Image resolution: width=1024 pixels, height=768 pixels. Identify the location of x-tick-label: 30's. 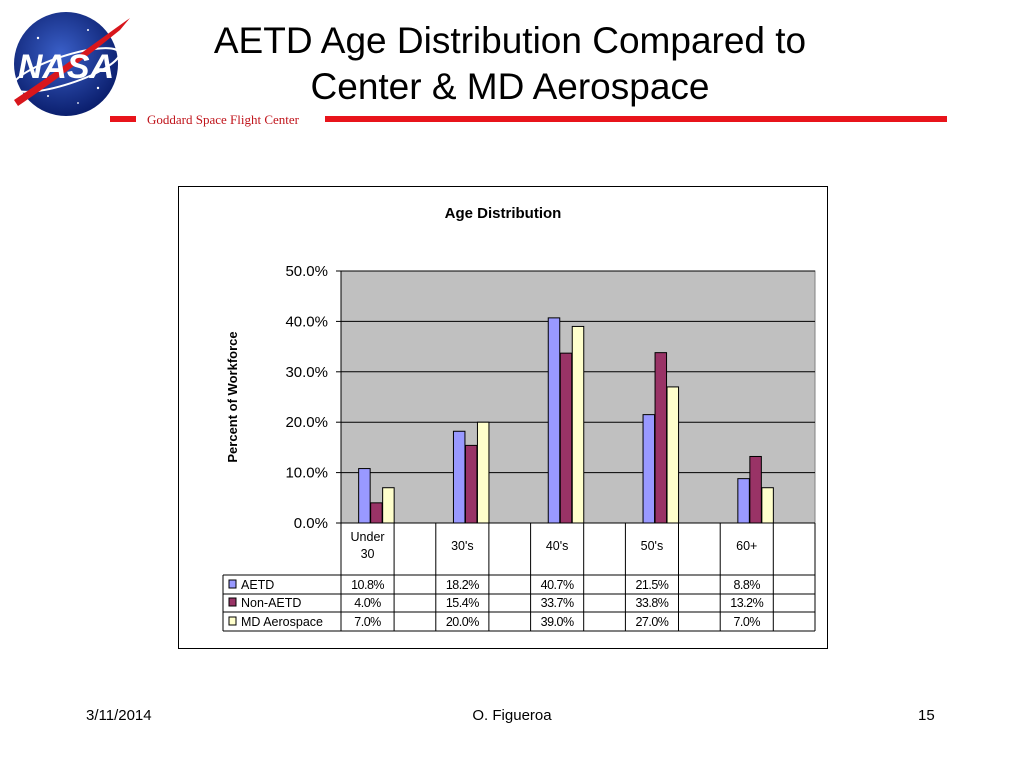
(462, 546).